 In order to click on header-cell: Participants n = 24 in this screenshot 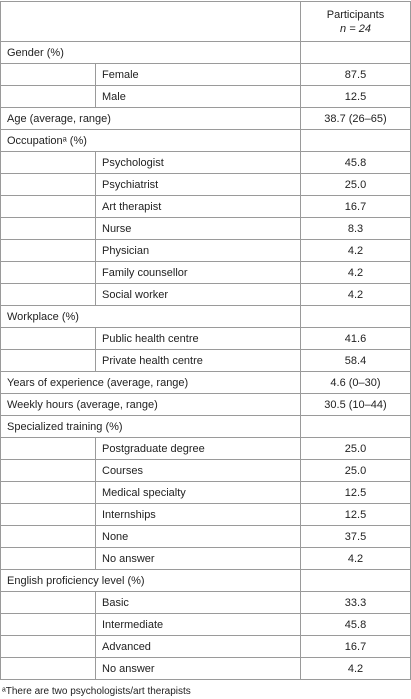, I will do `click(355, 21)`.